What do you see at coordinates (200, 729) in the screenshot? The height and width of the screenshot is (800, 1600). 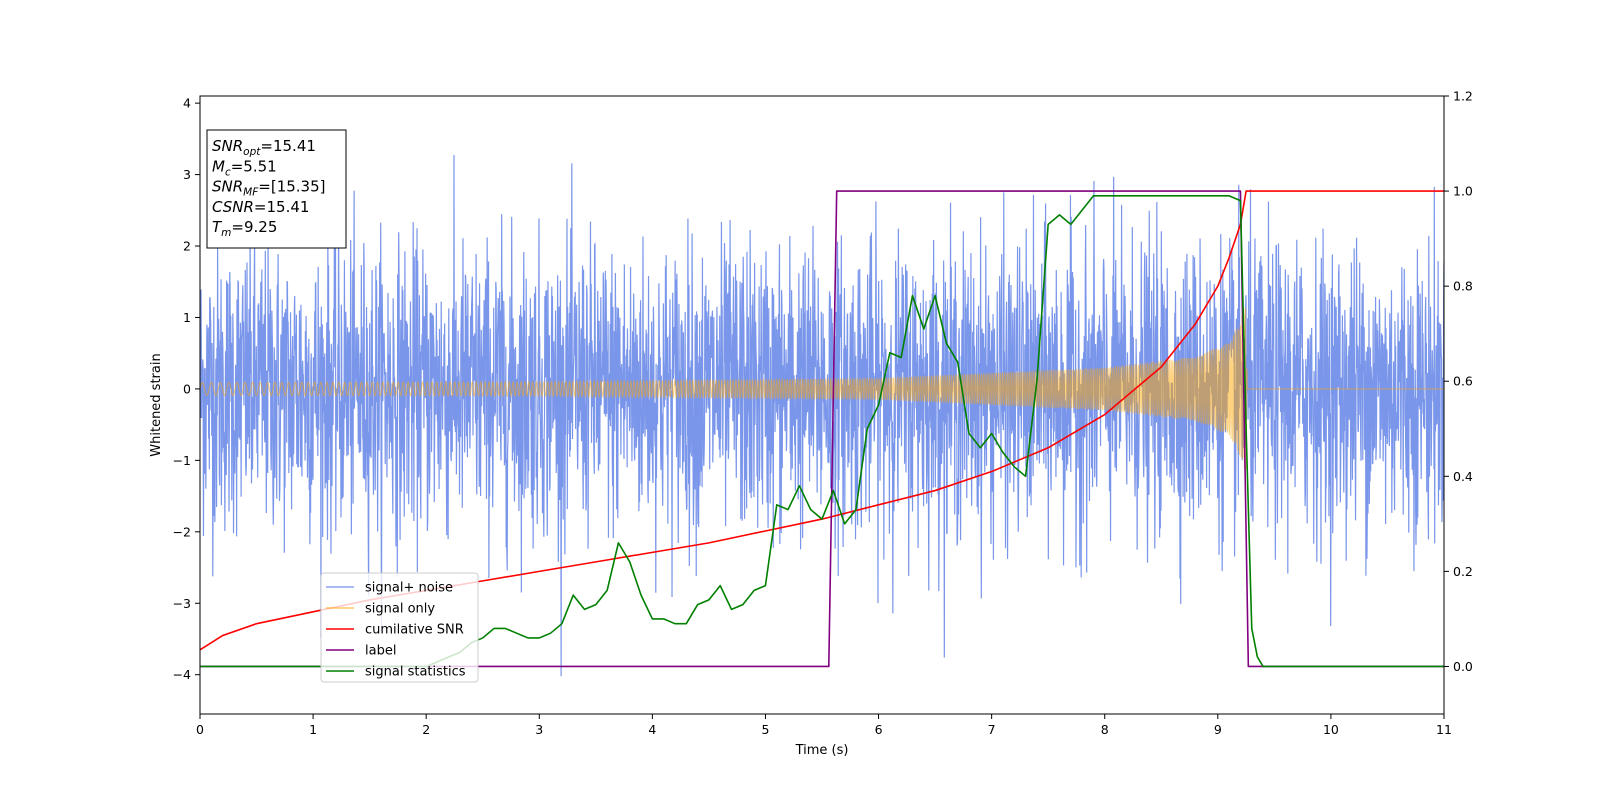 I see `x-tick-label: 0` at bounding box center [200, 729].